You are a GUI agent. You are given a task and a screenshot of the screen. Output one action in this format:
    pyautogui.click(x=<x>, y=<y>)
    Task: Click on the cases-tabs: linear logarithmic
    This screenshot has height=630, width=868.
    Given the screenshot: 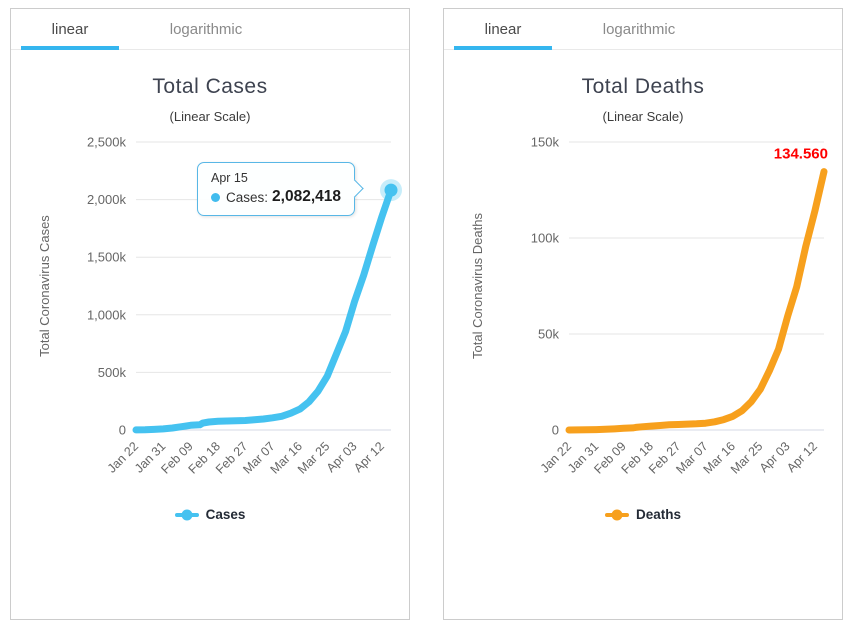 What is the action you would take?
    pyautogui.click(x=210, y=29)
    